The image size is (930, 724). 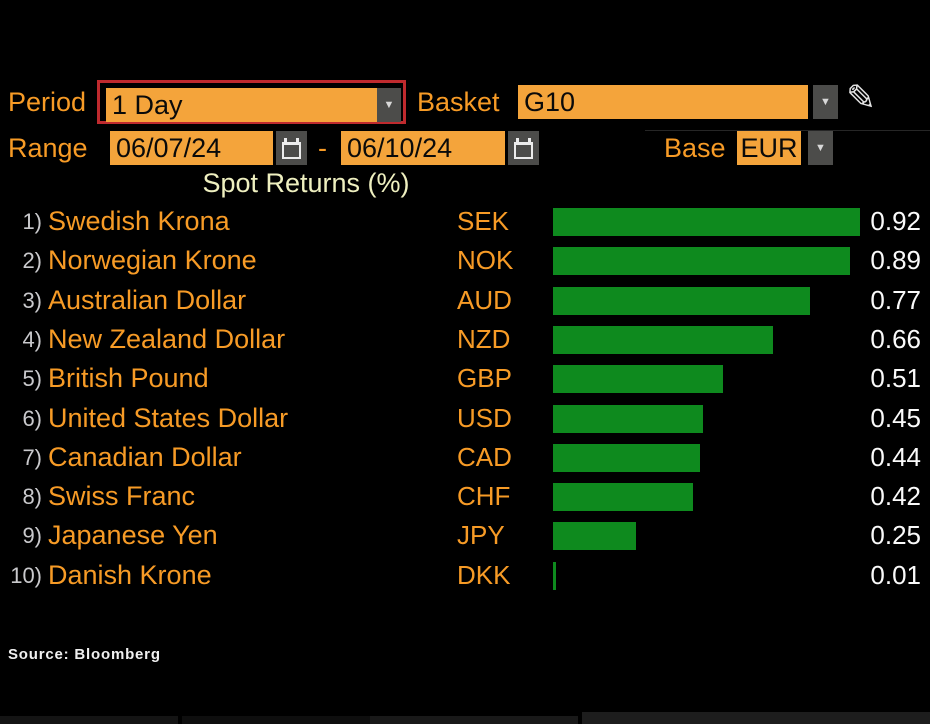 What do you see at coordinates (32, 536) in the screenshot?
I see `row-rank: 9)` at bounding box center [32, 536].